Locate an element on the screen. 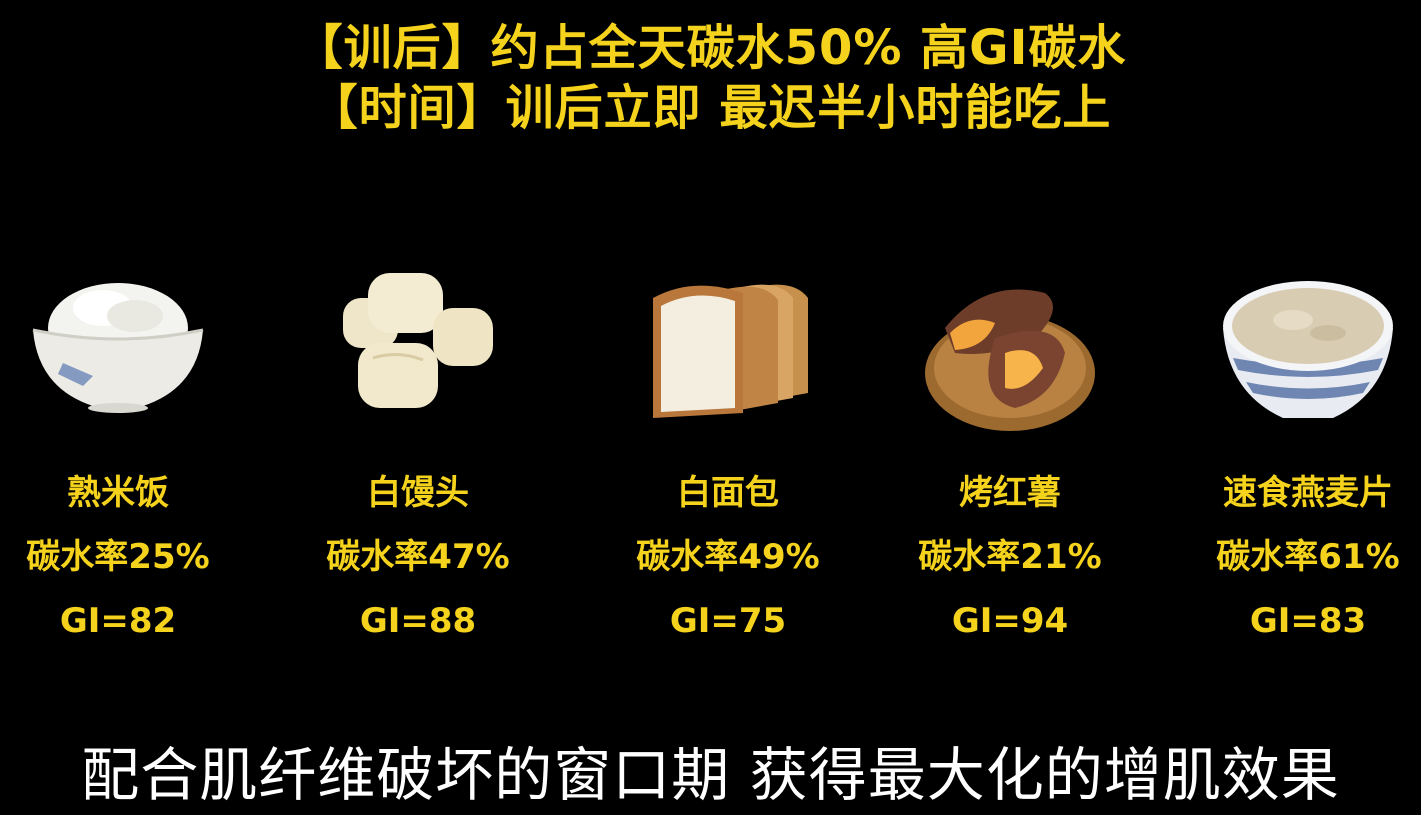 This screenshot has height=815, width=1421. steamed-buns-icon is located at coordinates (418, 353).